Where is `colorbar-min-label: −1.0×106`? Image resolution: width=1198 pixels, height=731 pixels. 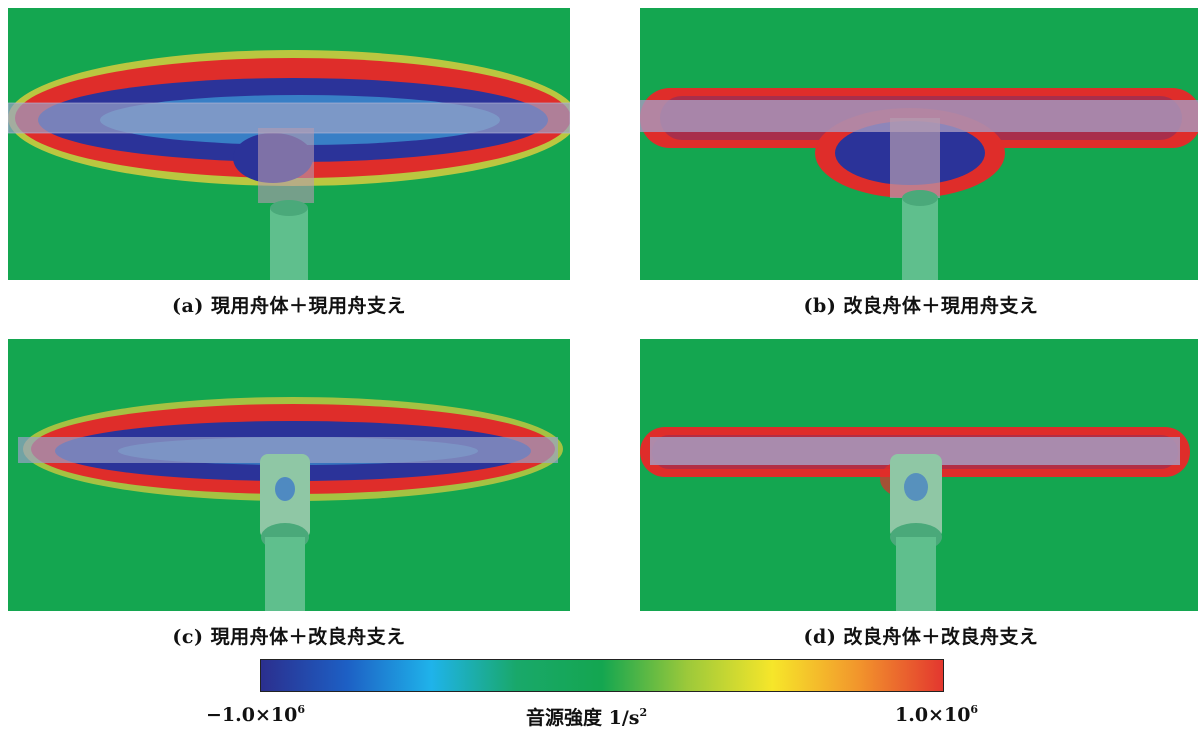 colorbar-min-label: −1.0×106 is located at coordinates (255, 714).